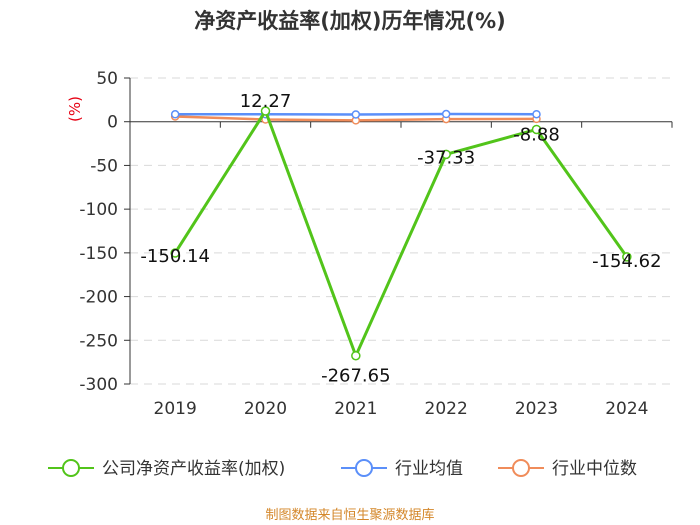 This screenshot has width=700, height=525. Describe the element at coordinates (98, 385) in the screenshot. I see `y-tick-label: -300` at that location.